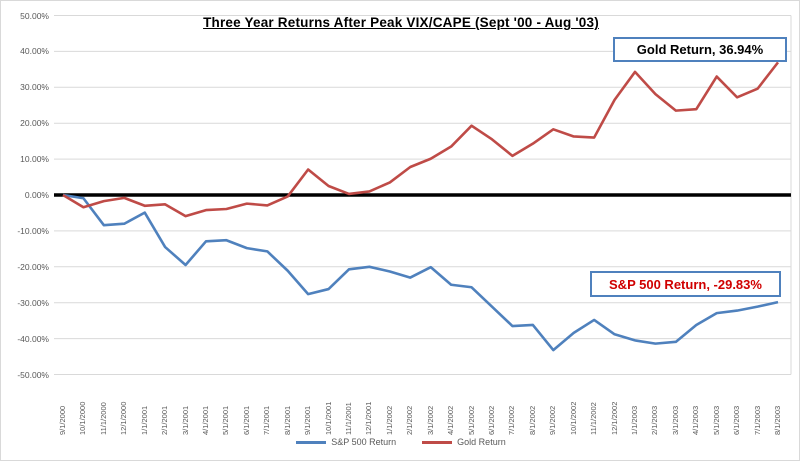 This screenshot has width=800, height=461. I want to click on gold-line-swatch-icon, so click(437, 442).